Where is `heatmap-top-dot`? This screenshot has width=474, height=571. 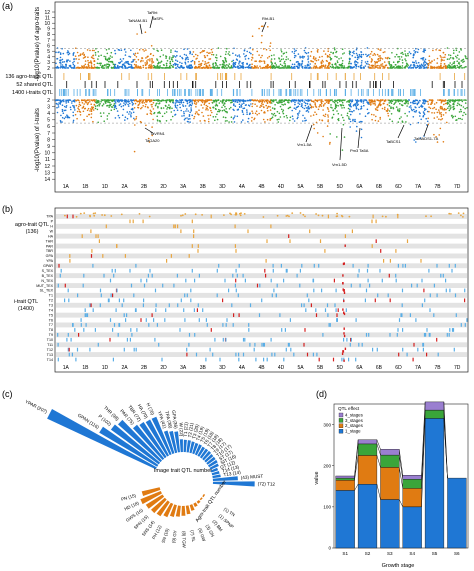
heatmap-top-dot is located at coordinates (111, 216).